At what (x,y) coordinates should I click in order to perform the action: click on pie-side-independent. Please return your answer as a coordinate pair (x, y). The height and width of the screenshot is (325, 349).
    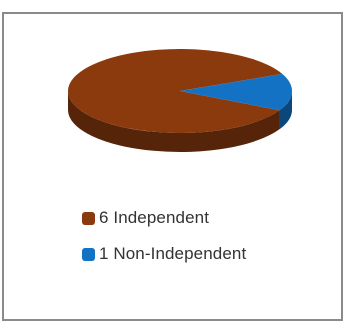
    Looking at the image, I should click on (174, 121).